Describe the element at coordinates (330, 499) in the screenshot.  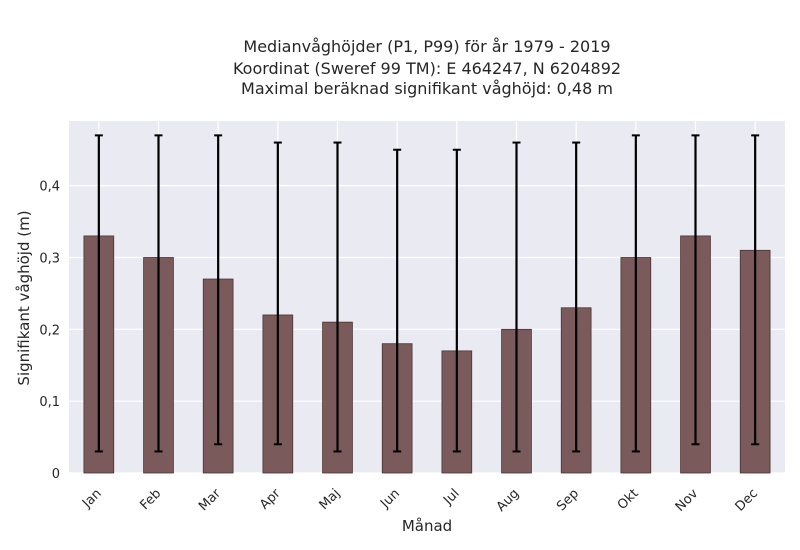
I see `x-tick-label: Maj` at that location.